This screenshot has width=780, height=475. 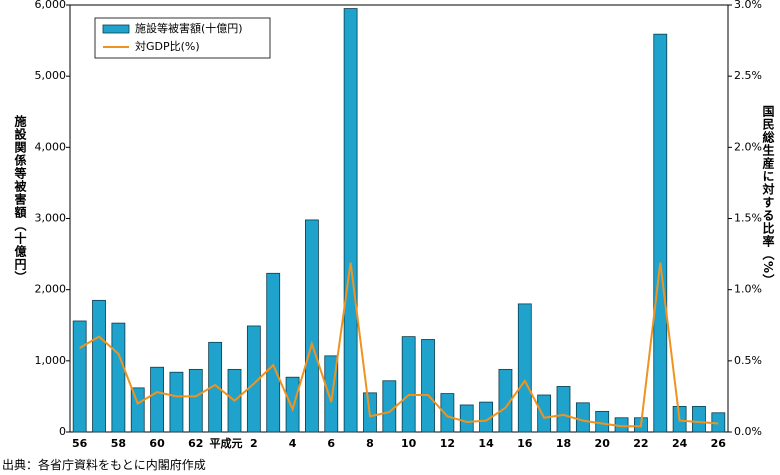 What do you see at coordinates (447, 443) in the screenshot?
I see `x-tick-label: 12` at bounding box center [447, 443].